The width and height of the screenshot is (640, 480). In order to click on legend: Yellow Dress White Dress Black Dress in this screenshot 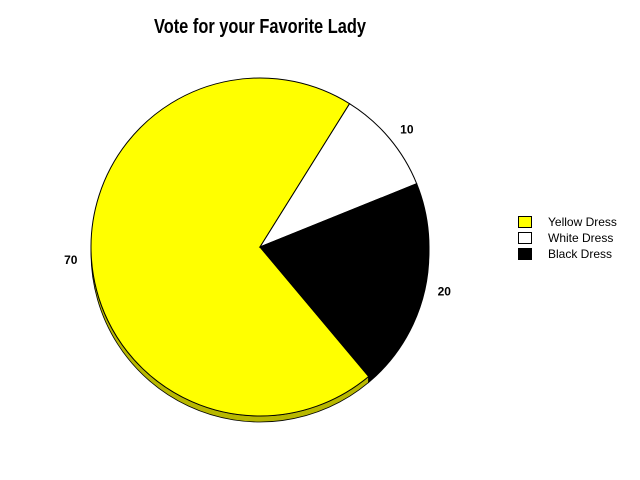, I will do `click(567, 238)`.